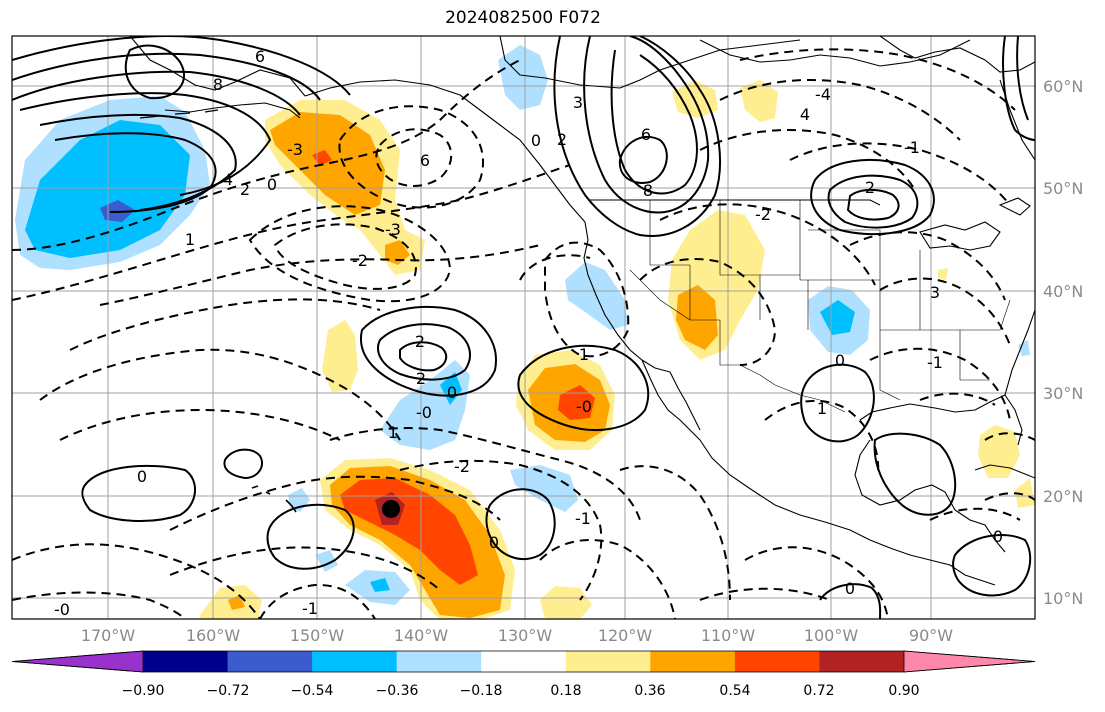 This screenshot has width=1105, height=712. I want to click on colorbar-frame, so click(523, 661).